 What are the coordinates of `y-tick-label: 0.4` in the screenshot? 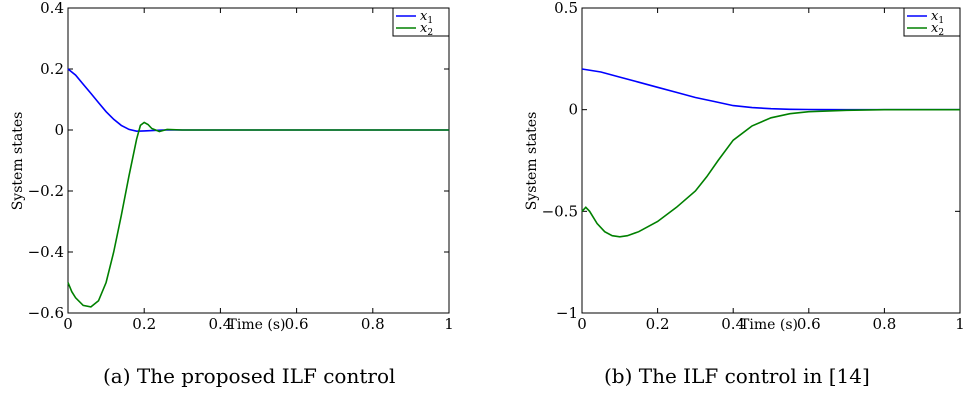 It's located at (52, 8).